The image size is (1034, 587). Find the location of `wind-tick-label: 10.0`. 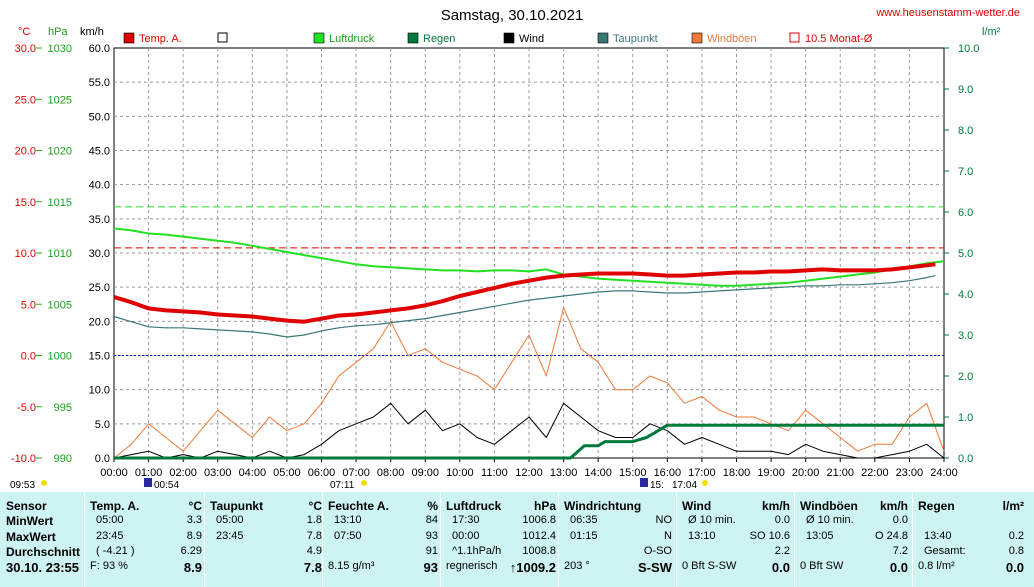

wind-tick-label: 10.0 is located at coordinates (99, 391).